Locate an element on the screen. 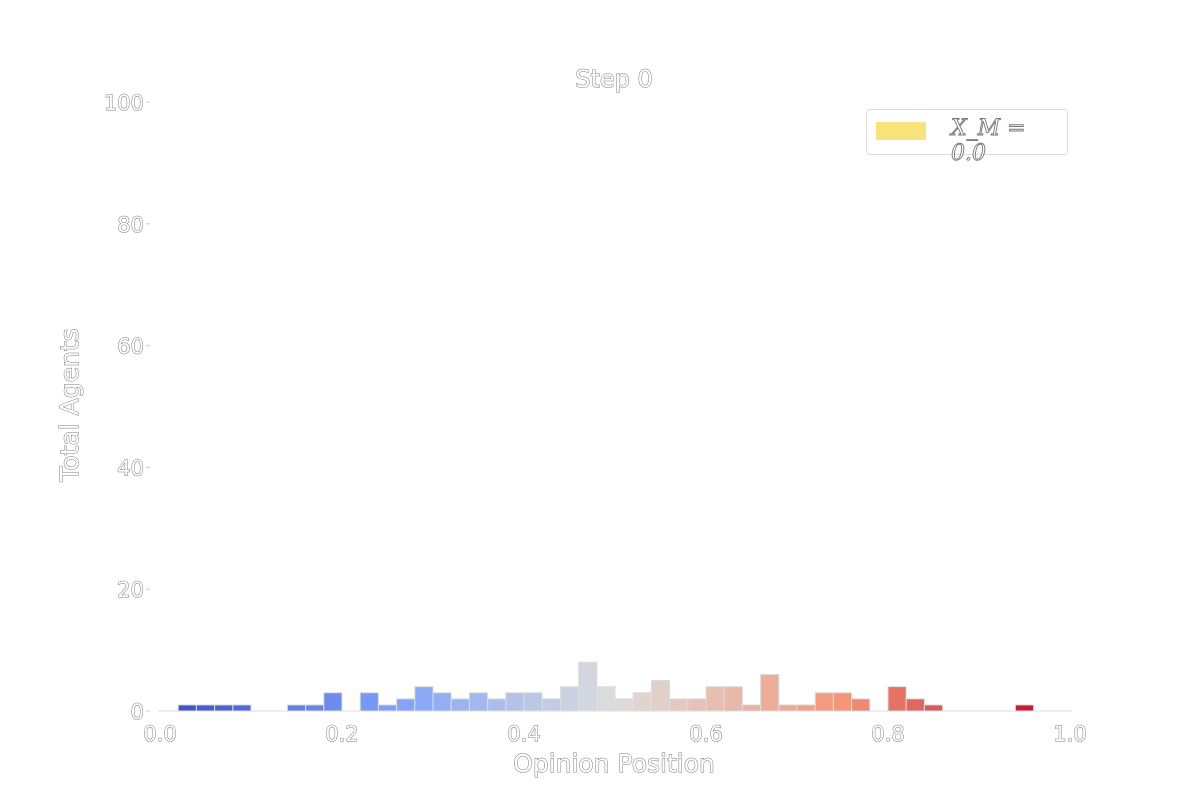 The height and width of the screenshot is (800, 1200). chart-title: Step 0 is located at coordinates (614, 79).